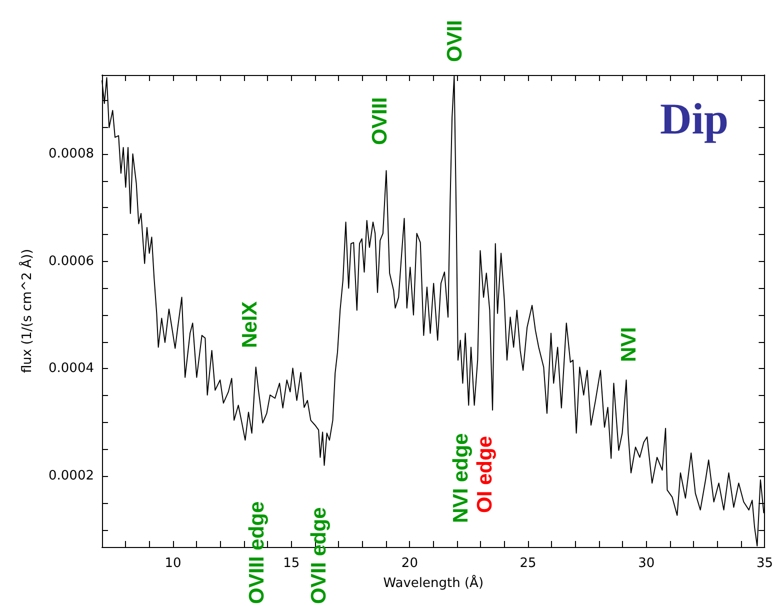 This screenshot has height=606, width=776. I want to click on x-tick-label: 20, so click(409, 563).